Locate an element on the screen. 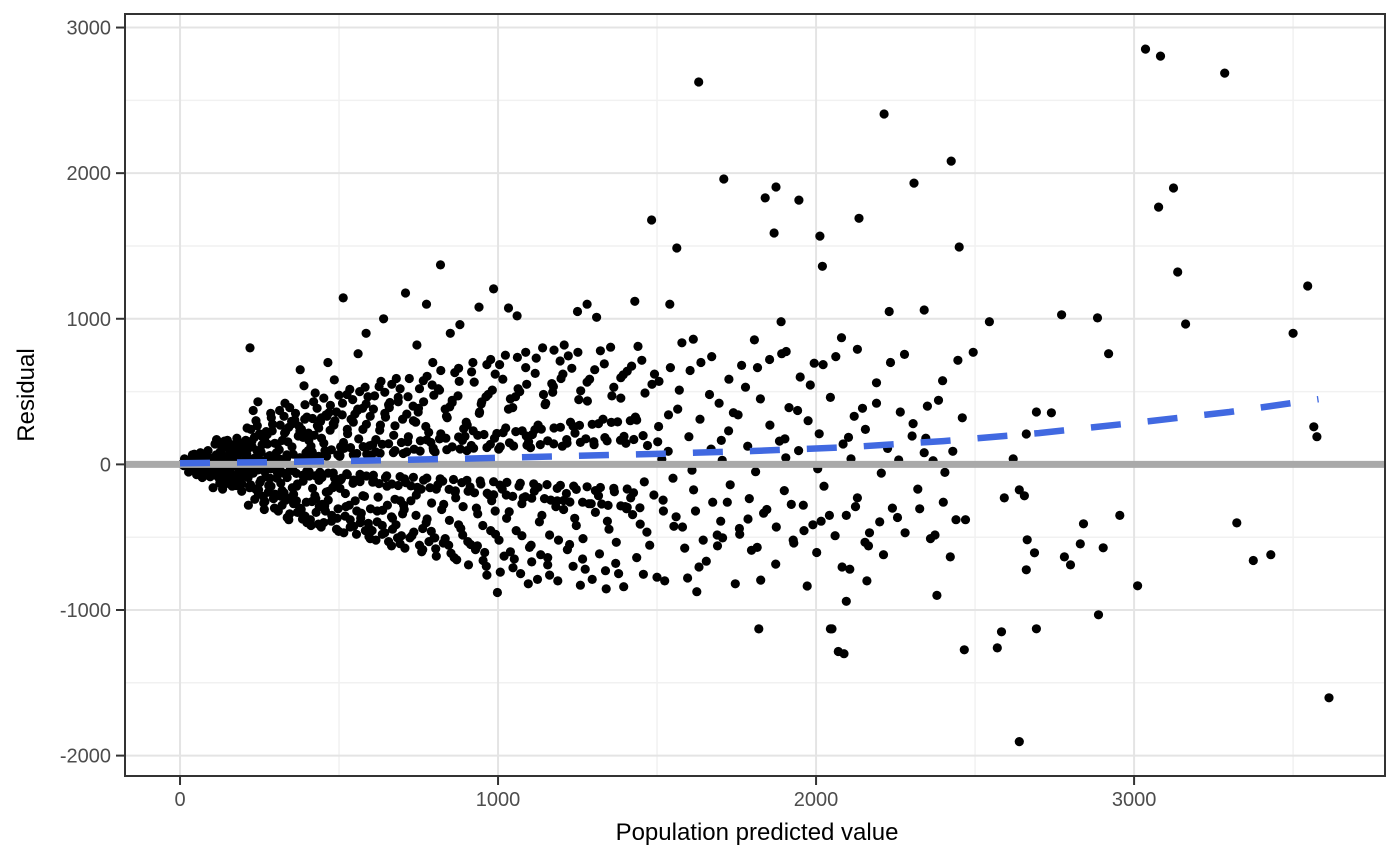  y-axis-title: Residual is located at coordinates (26, 395).